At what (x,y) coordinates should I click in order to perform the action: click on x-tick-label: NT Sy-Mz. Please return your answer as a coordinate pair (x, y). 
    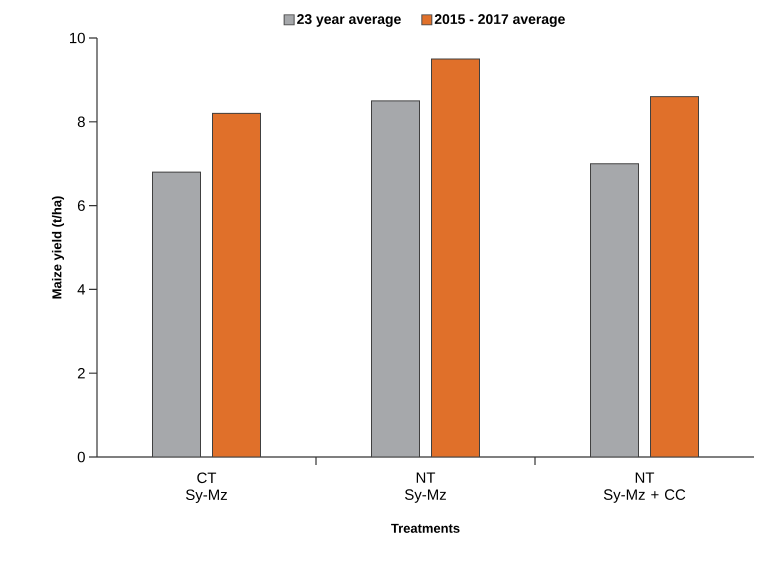
    Looking at the image, I should click on (425, 487).